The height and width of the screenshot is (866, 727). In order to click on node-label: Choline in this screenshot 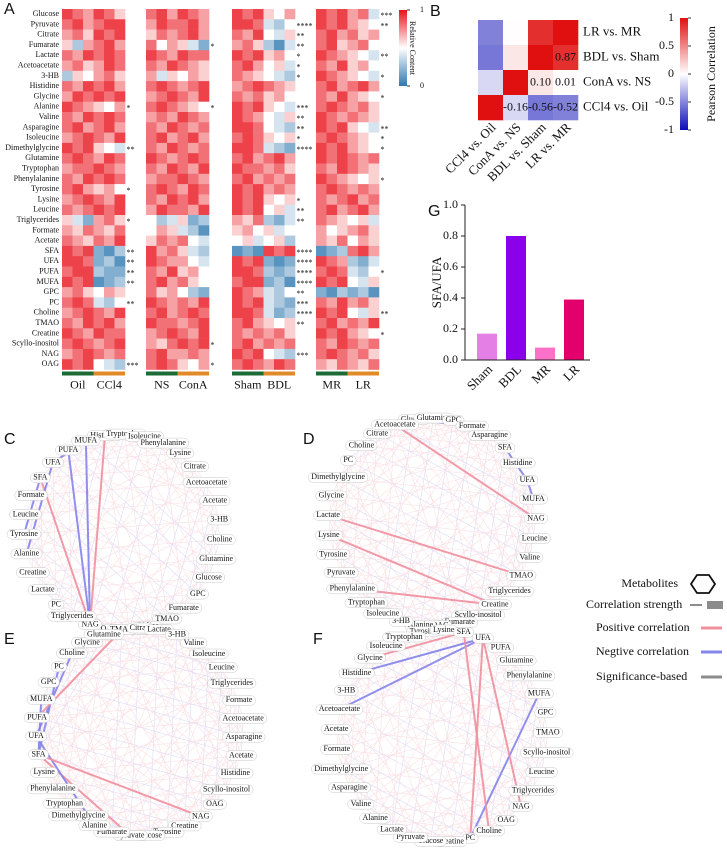, I will do `click(220, 539)`.